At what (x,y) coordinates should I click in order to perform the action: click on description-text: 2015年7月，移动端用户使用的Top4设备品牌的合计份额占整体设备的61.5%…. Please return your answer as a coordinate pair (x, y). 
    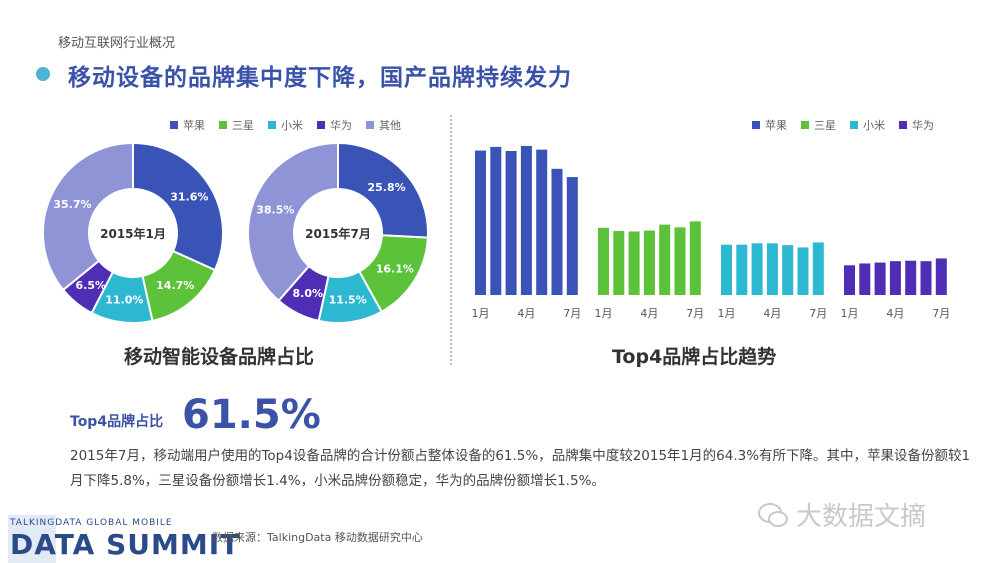
    Looking at the image, I should click on (520, 468).